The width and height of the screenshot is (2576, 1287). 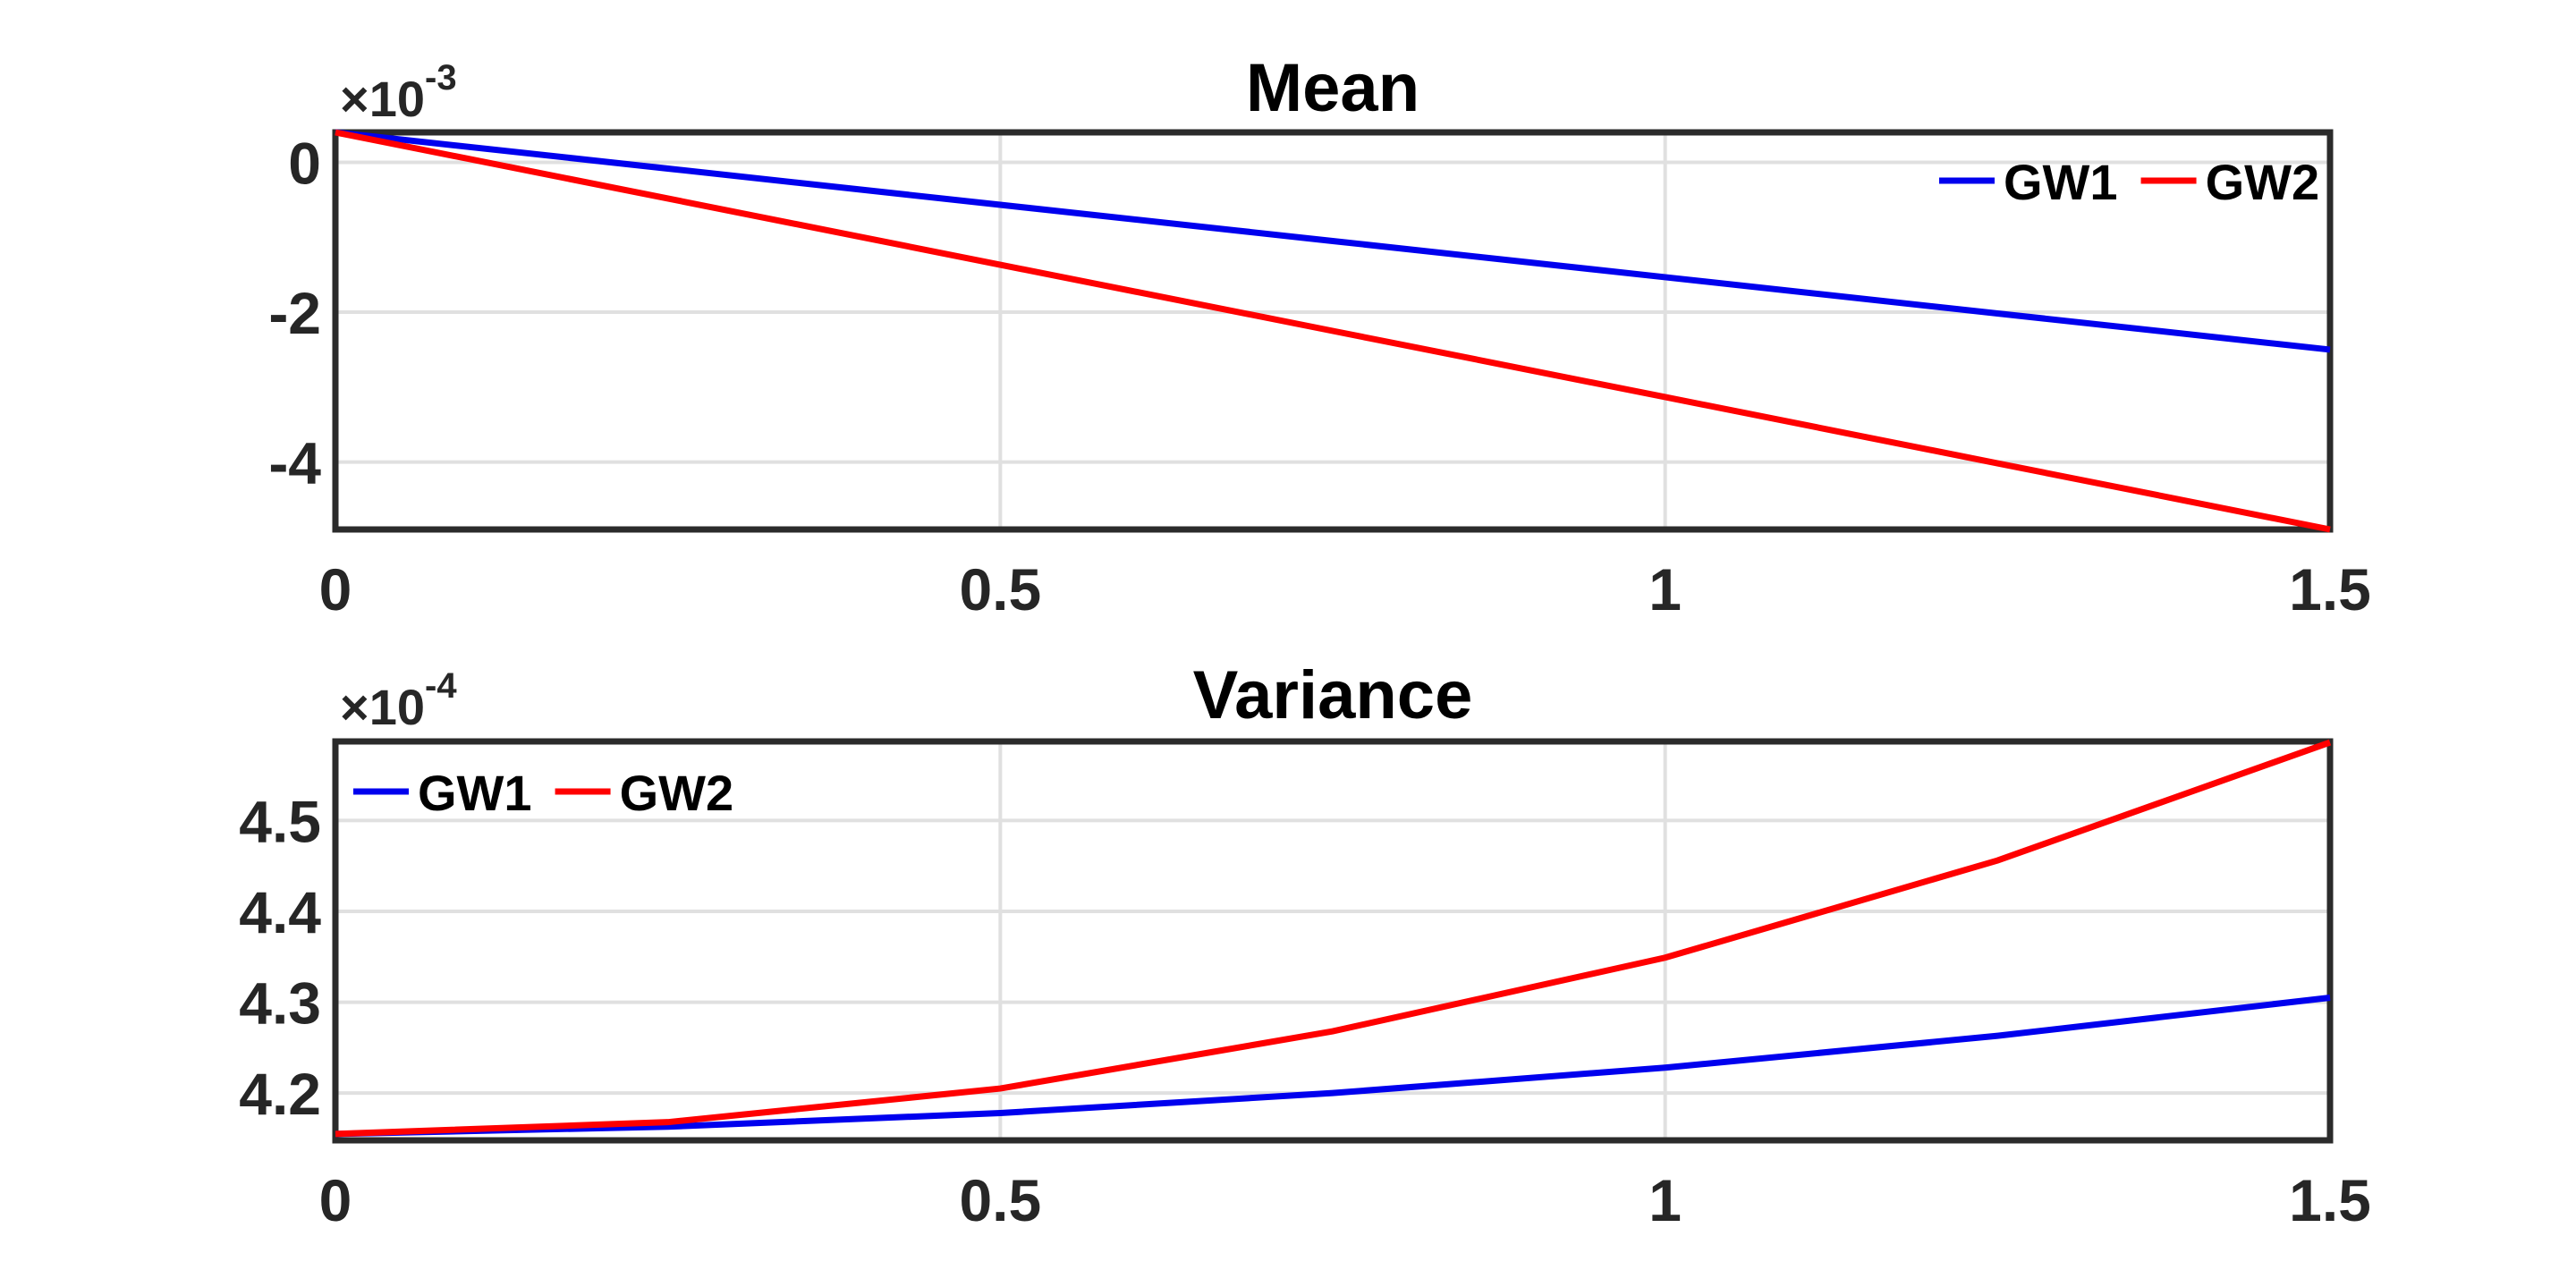 What do you see at coordinates (280, 1094) in the screenshot?
I see `y-tick-label: 4.2` at bounding box center [280, 1094].